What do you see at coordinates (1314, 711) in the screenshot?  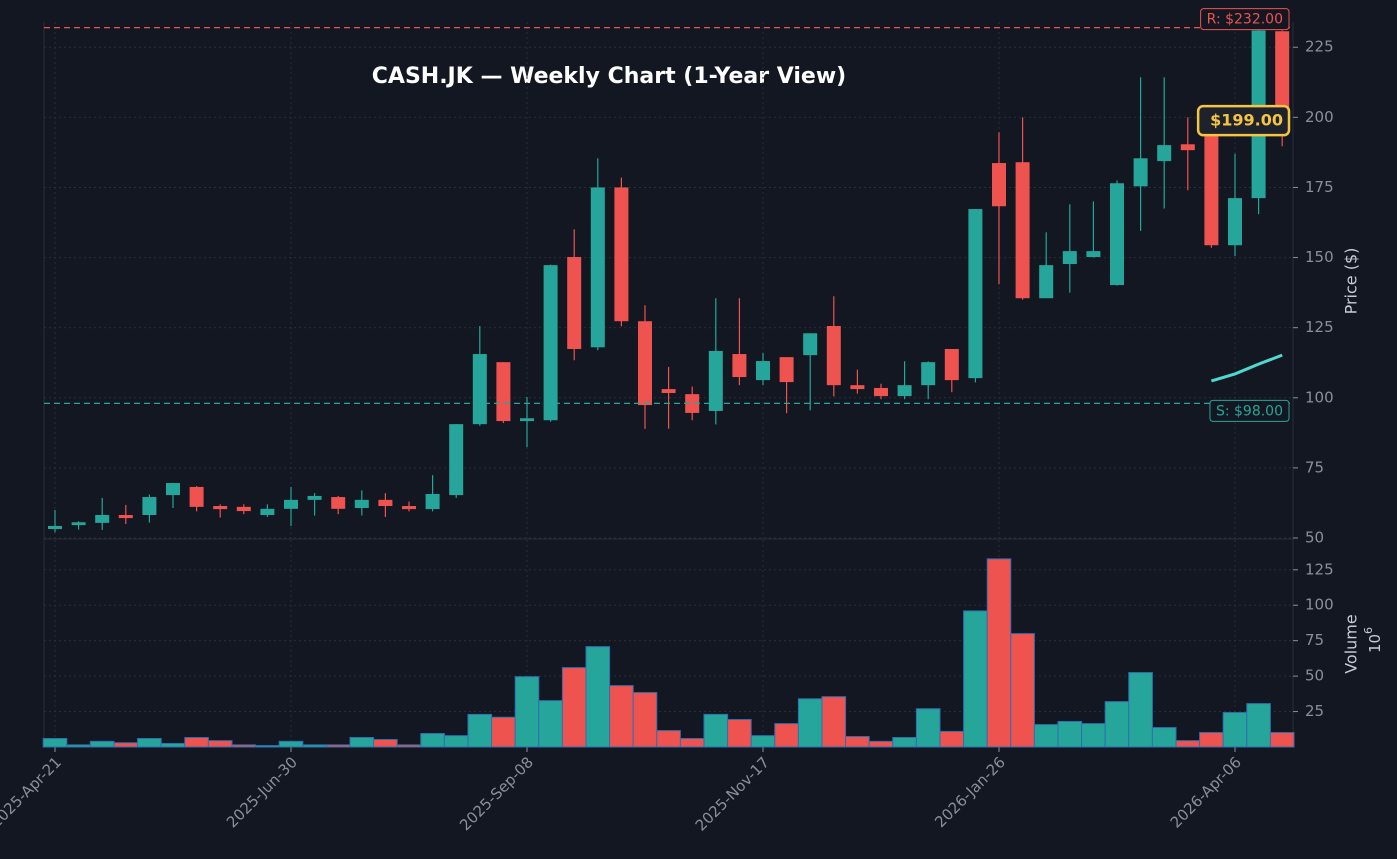 I see `y-tick-label: 25` at bounding box center [1314, 711].